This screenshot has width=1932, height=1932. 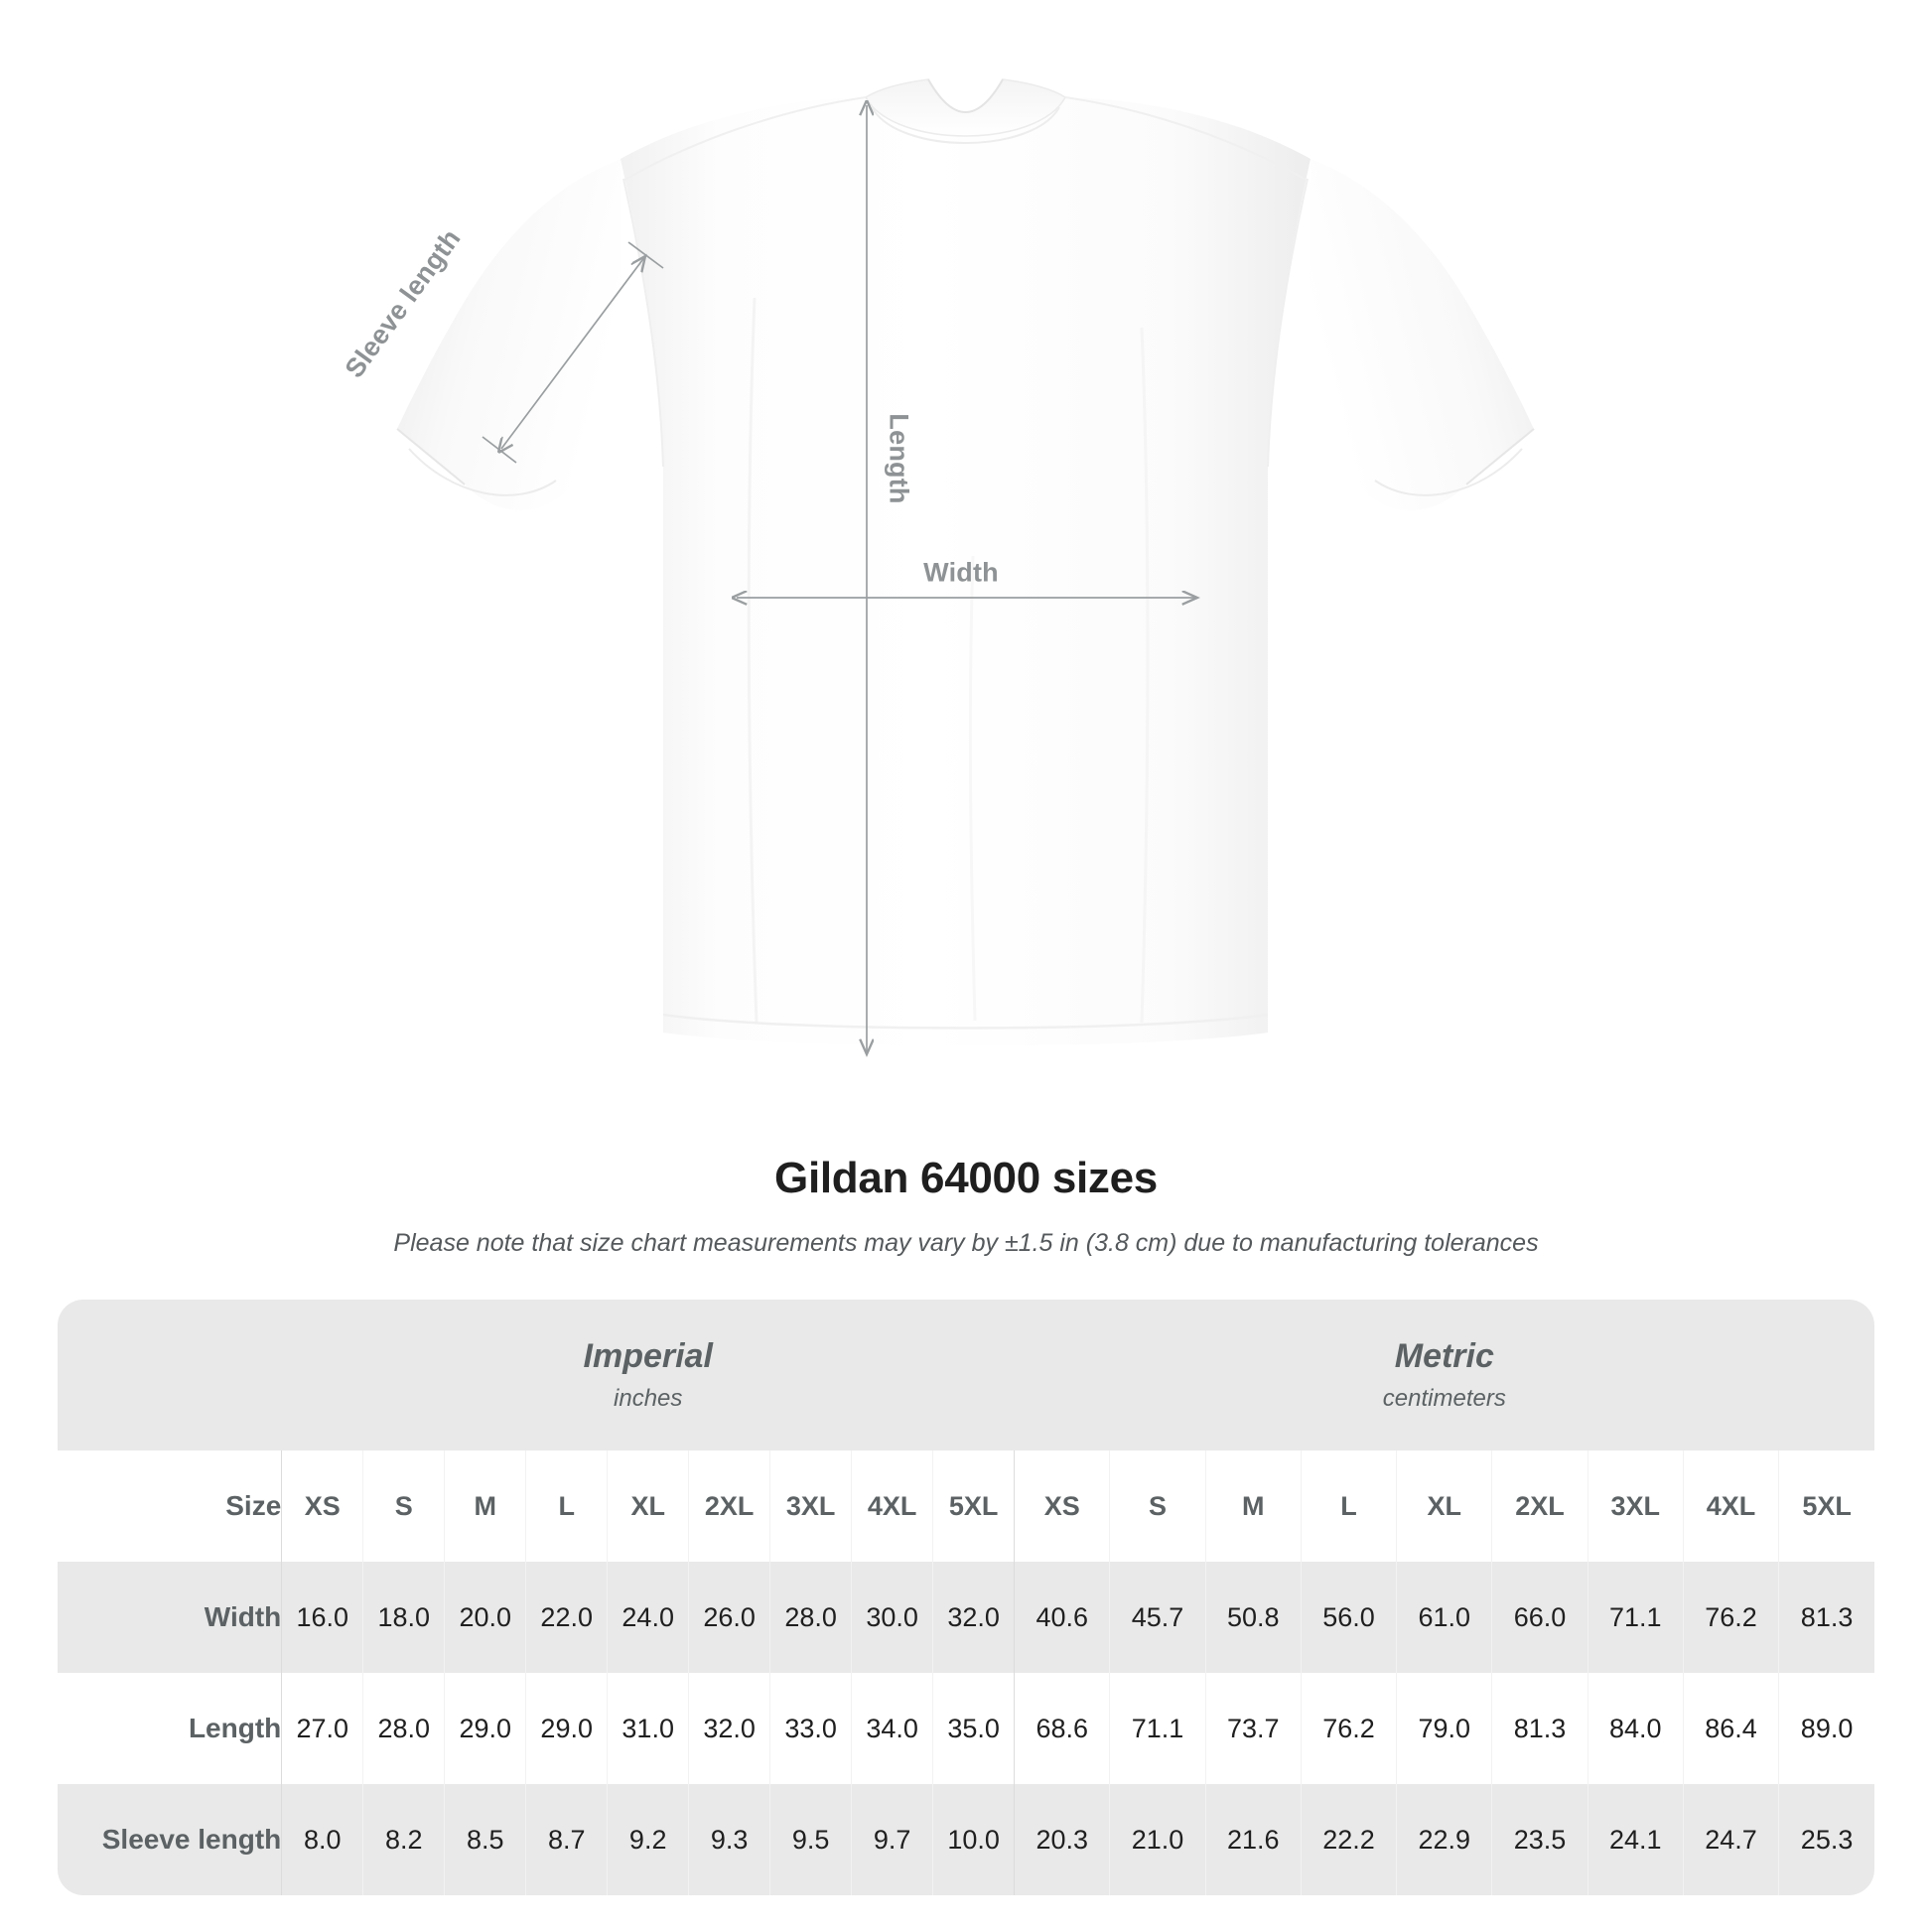 What do you see at coordinates (566, 1729) in the screenshot?
I see `cell-length-imperial-l: 29.0` at bounding box center [566, 1729].